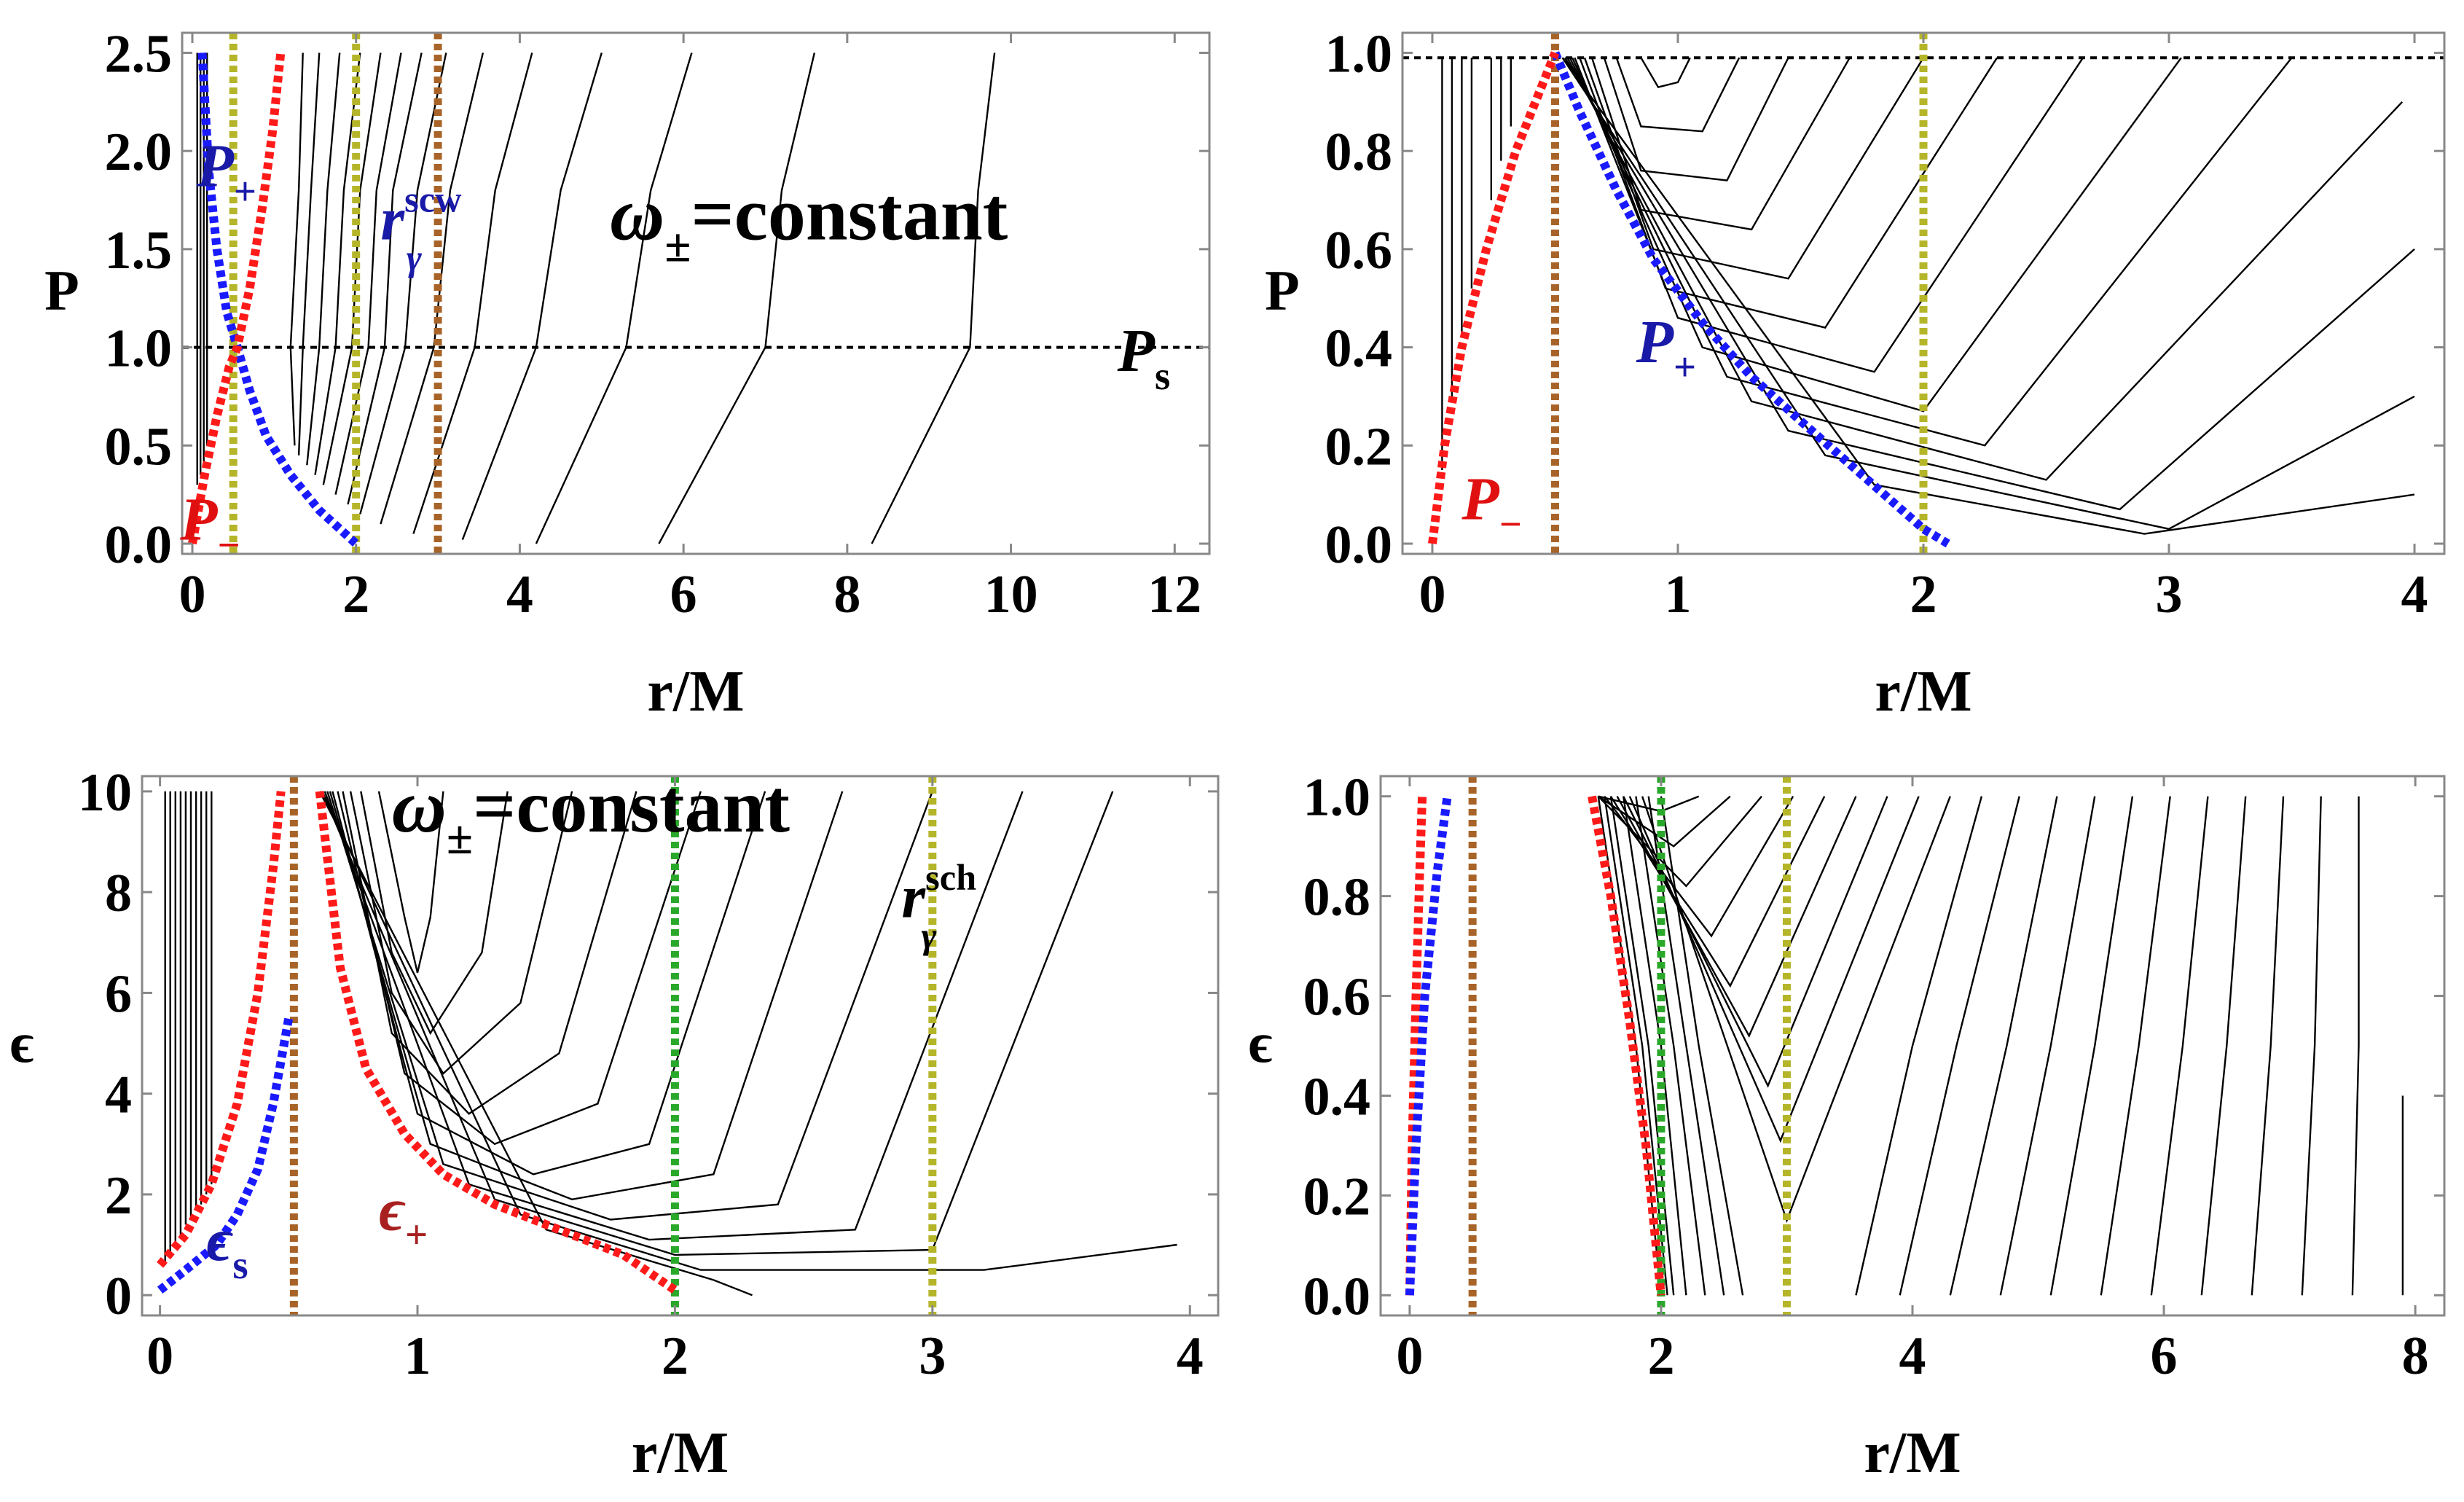 The height and width of the screenshot is (1502, 2464). What do you see at coordinates (1144, 357) in the screenshot?
I see `curve-label-2: Ps` at bounding box center [1144, 357].